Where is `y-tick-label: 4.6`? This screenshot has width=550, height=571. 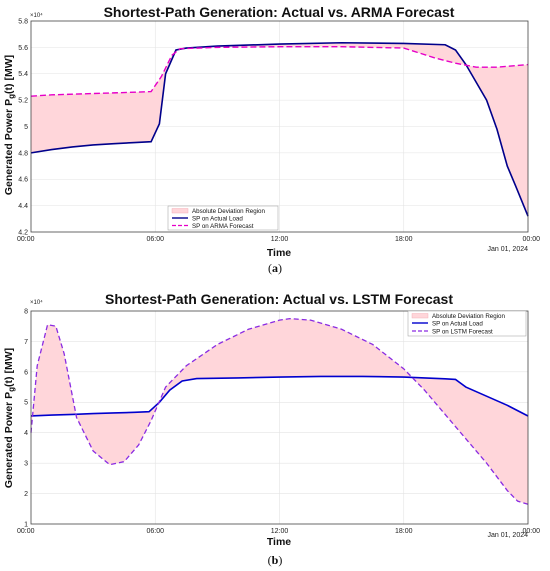 y-tick-label: 4.6 is located at coordinates (23, 180).